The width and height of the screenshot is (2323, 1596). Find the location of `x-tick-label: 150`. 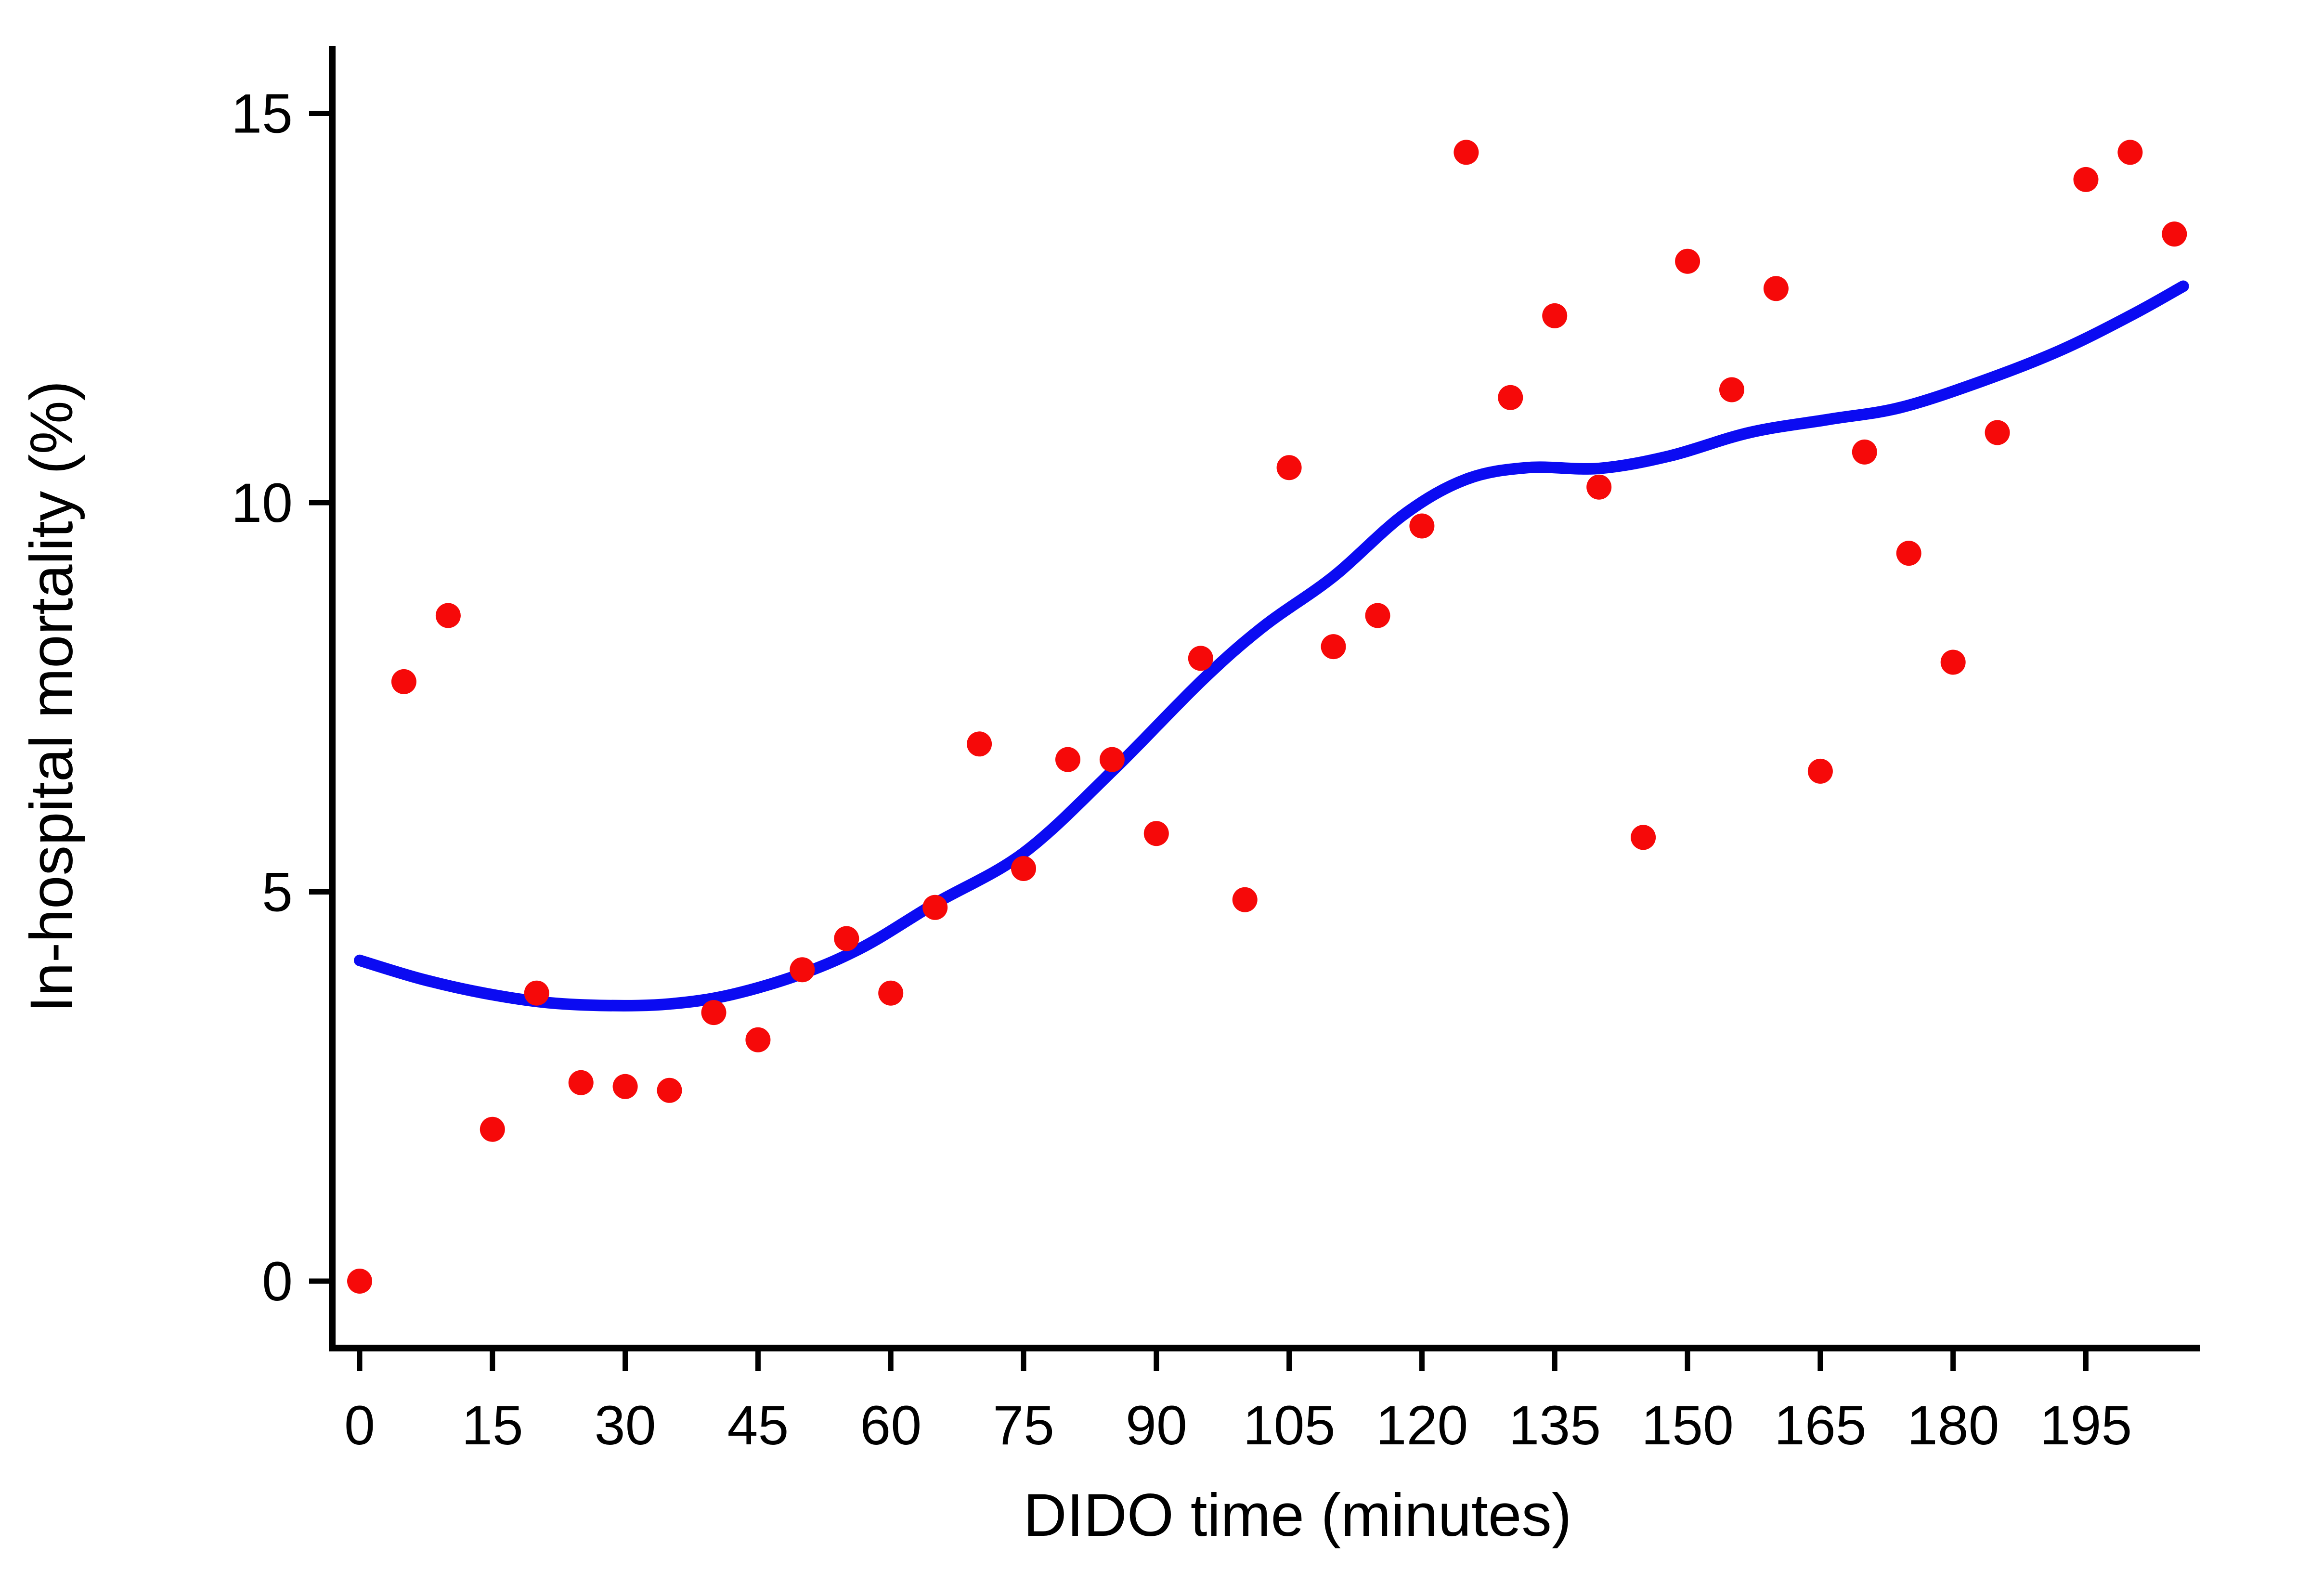

x-tick-label: 150 is located at coordinates (1687, 1425).